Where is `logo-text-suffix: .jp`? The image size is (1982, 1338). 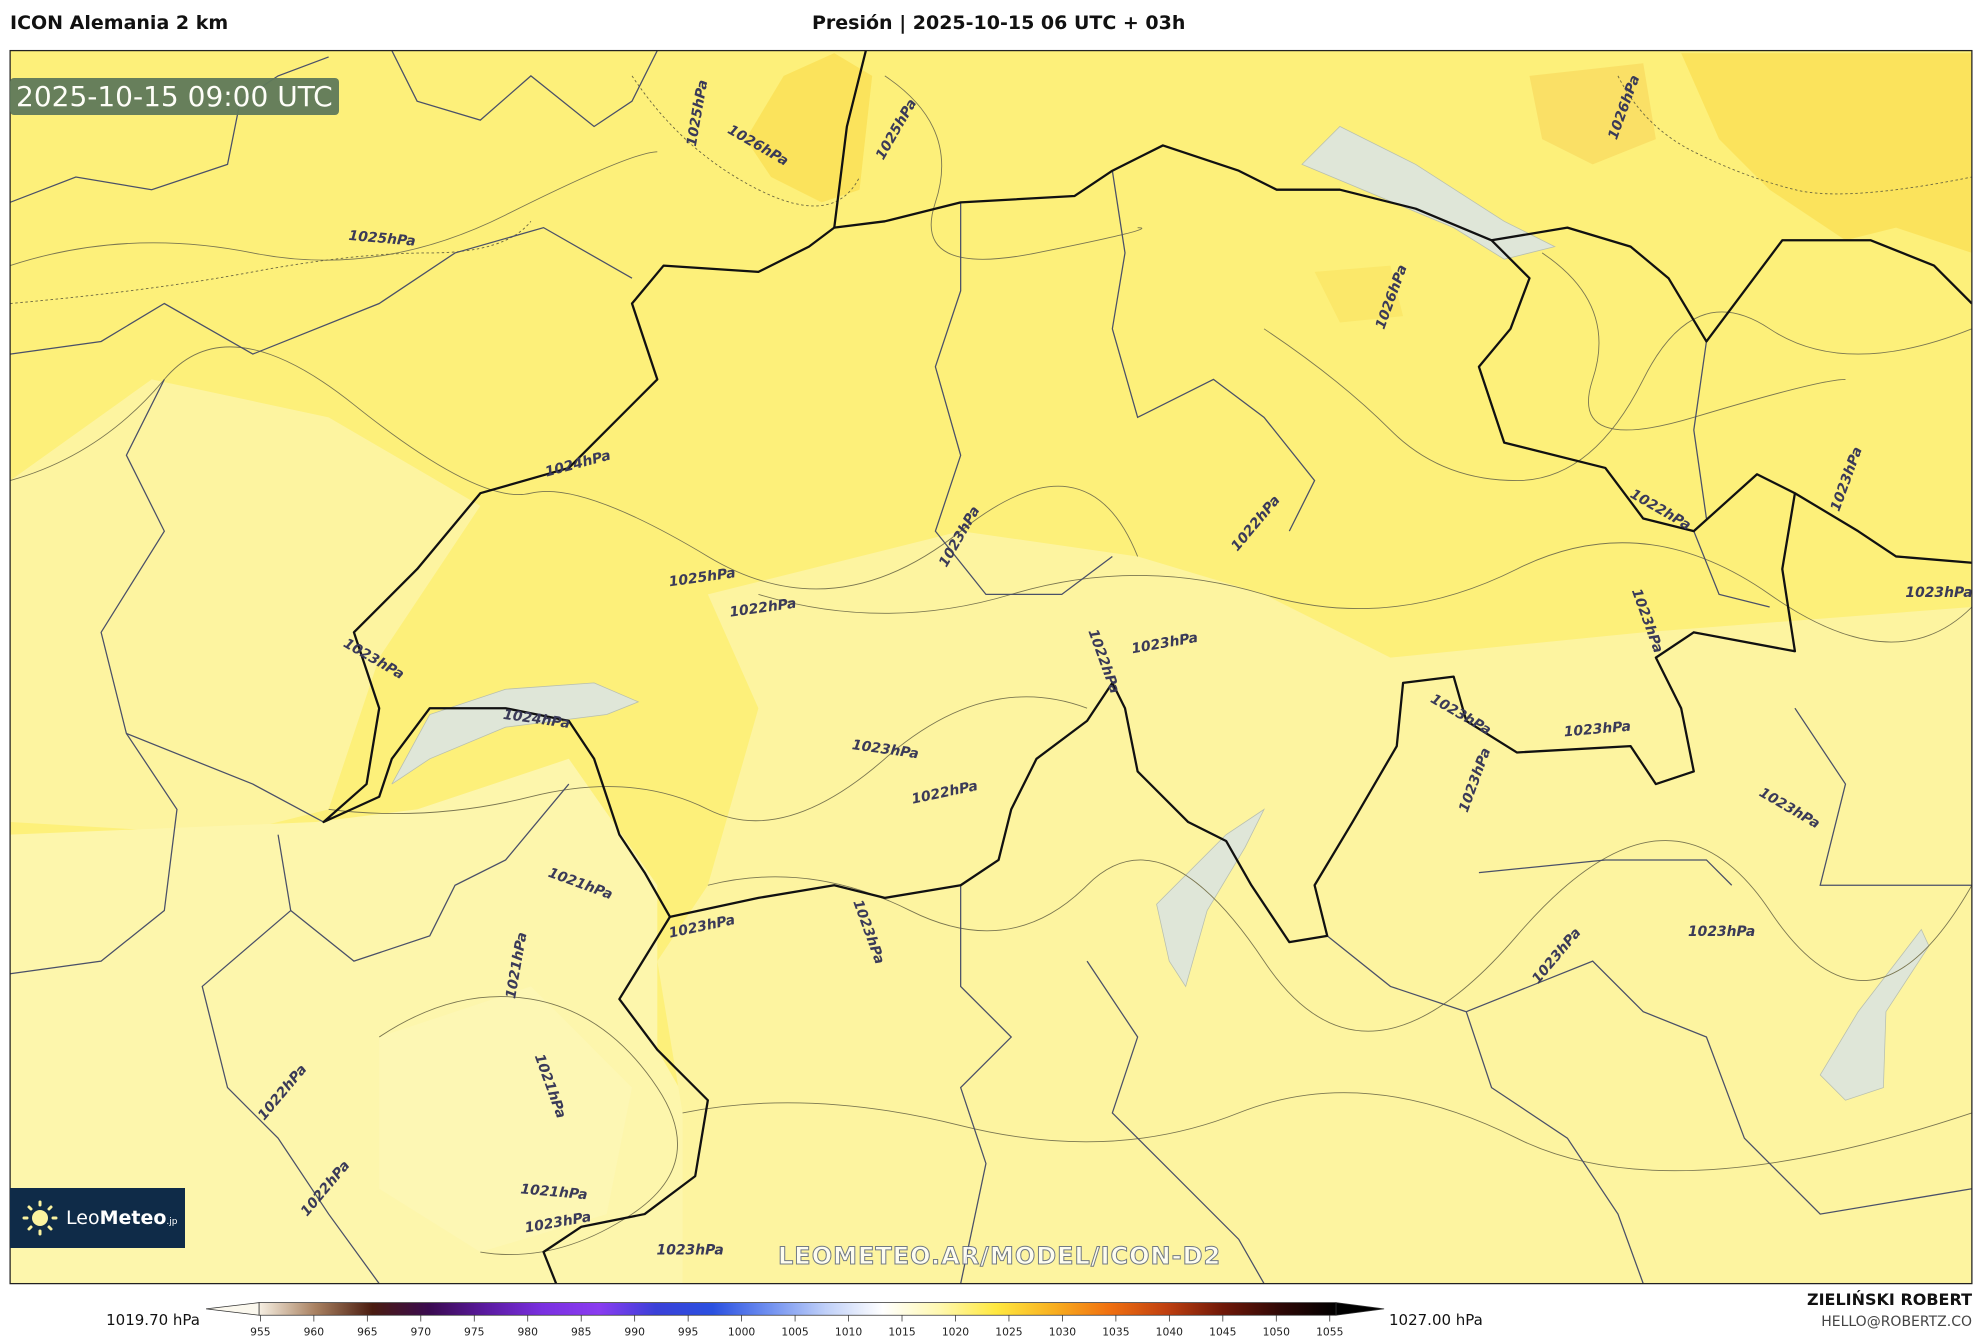 logo-text-suffix: .jp is located at coordinates (172, 1222).